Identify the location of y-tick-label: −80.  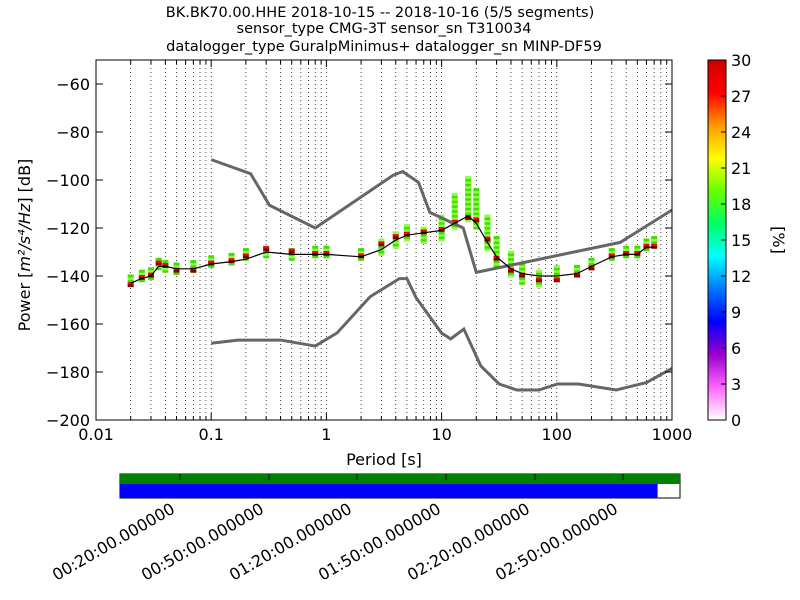
(73, 132).